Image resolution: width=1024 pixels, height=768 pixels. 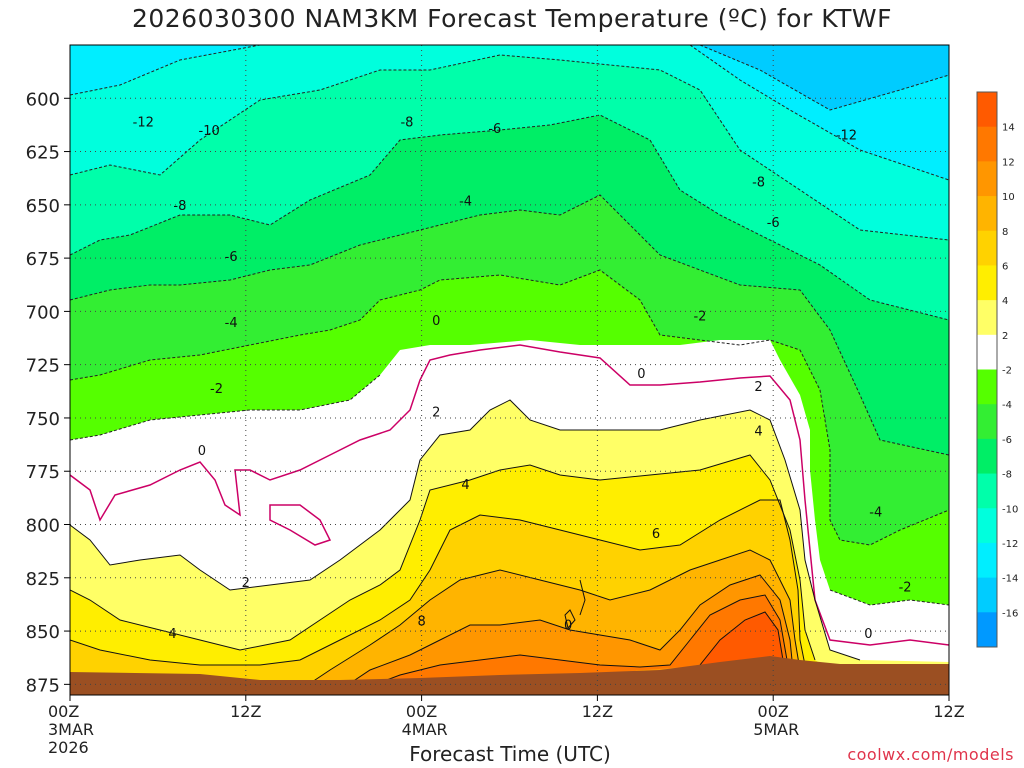 I want to click on y-tick-label: 750, so click(x=43, y=419).